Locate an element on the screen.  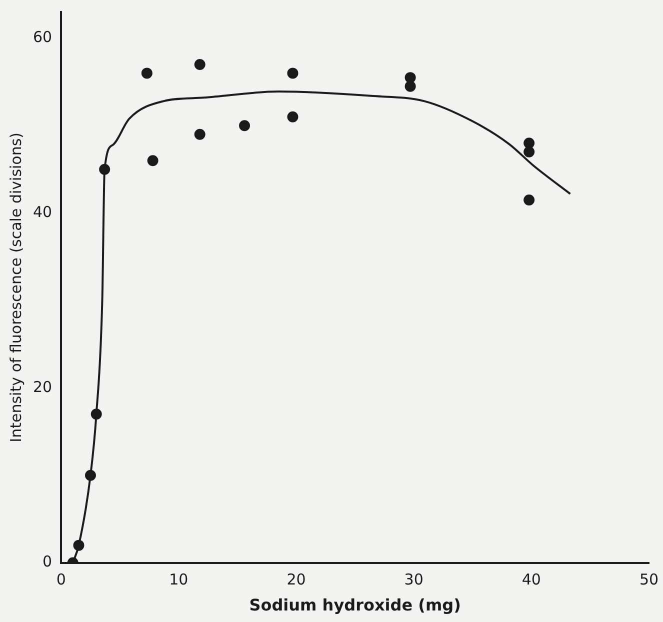
x-tick-label: 30 is located at coordinates (414, 579).